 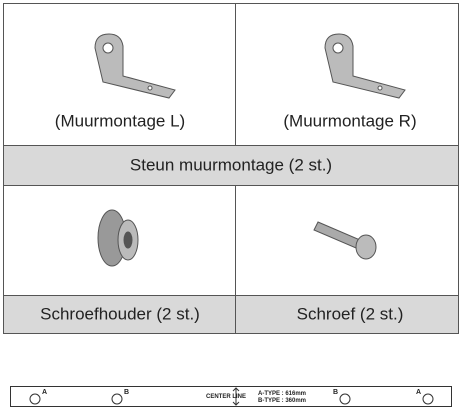 I want to click on strip-border, so click(x=231, y=396).